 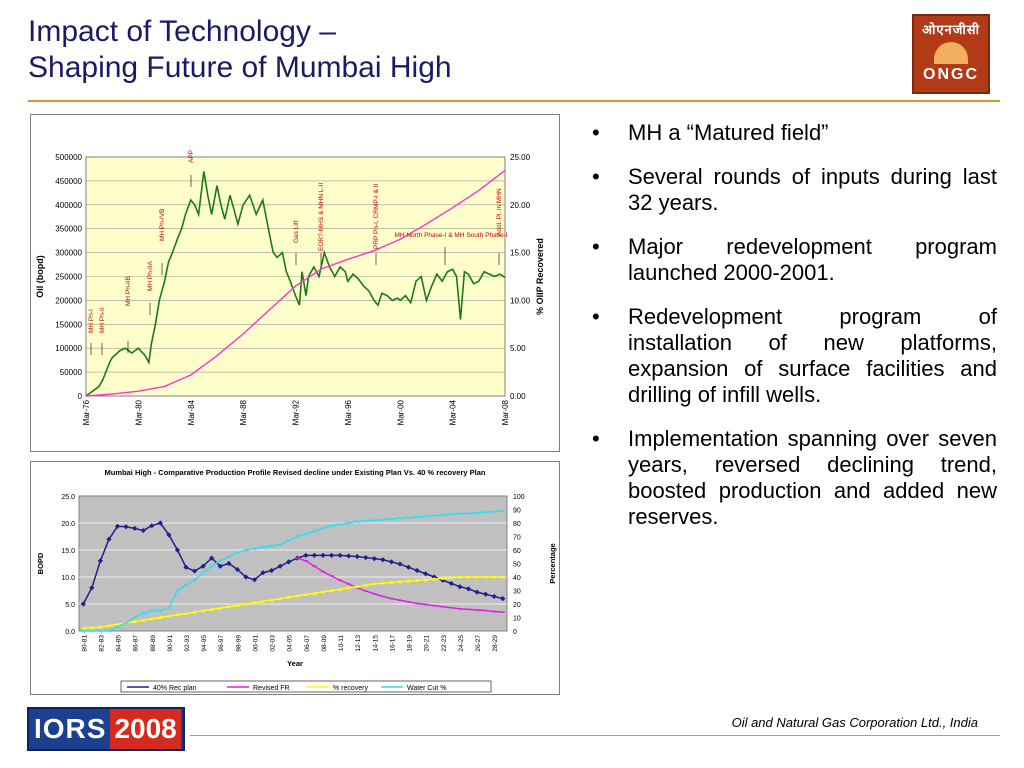 I want to click on ongc-logo-mark, so click(x=951, y=53).